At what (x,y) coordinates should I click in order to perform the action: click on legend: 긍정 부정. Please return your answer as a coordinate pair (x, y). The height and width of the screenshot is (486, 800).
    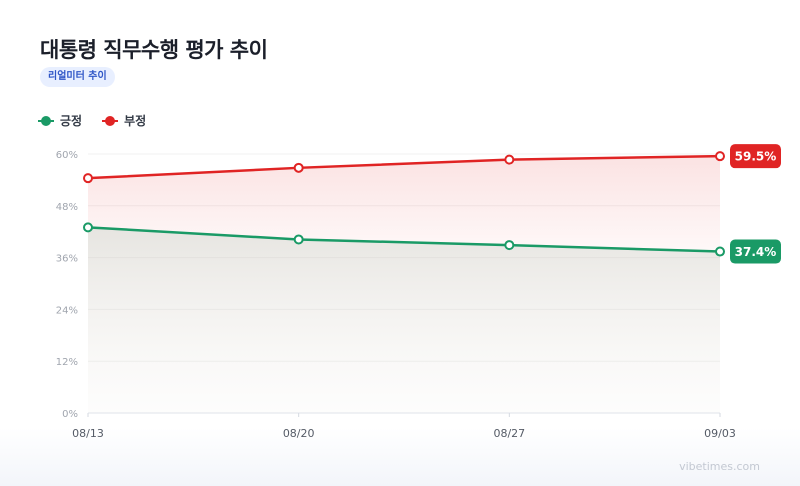
    Looking at the image, I should click on (92, 120).